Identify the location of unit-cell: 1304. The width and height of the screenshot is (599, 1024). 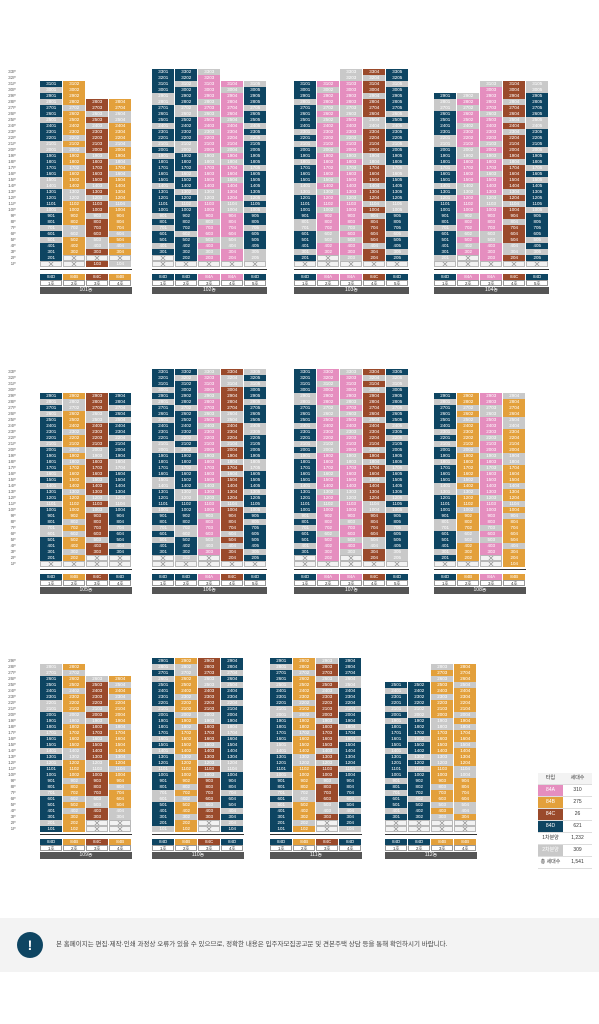
(232, 757).